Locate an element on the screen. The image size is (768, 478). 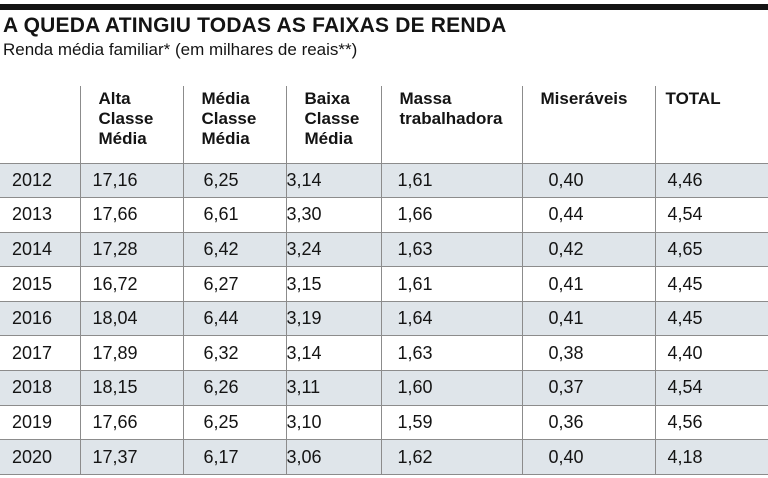
value-cell: 6,27 is located at coordinates (234, 284).